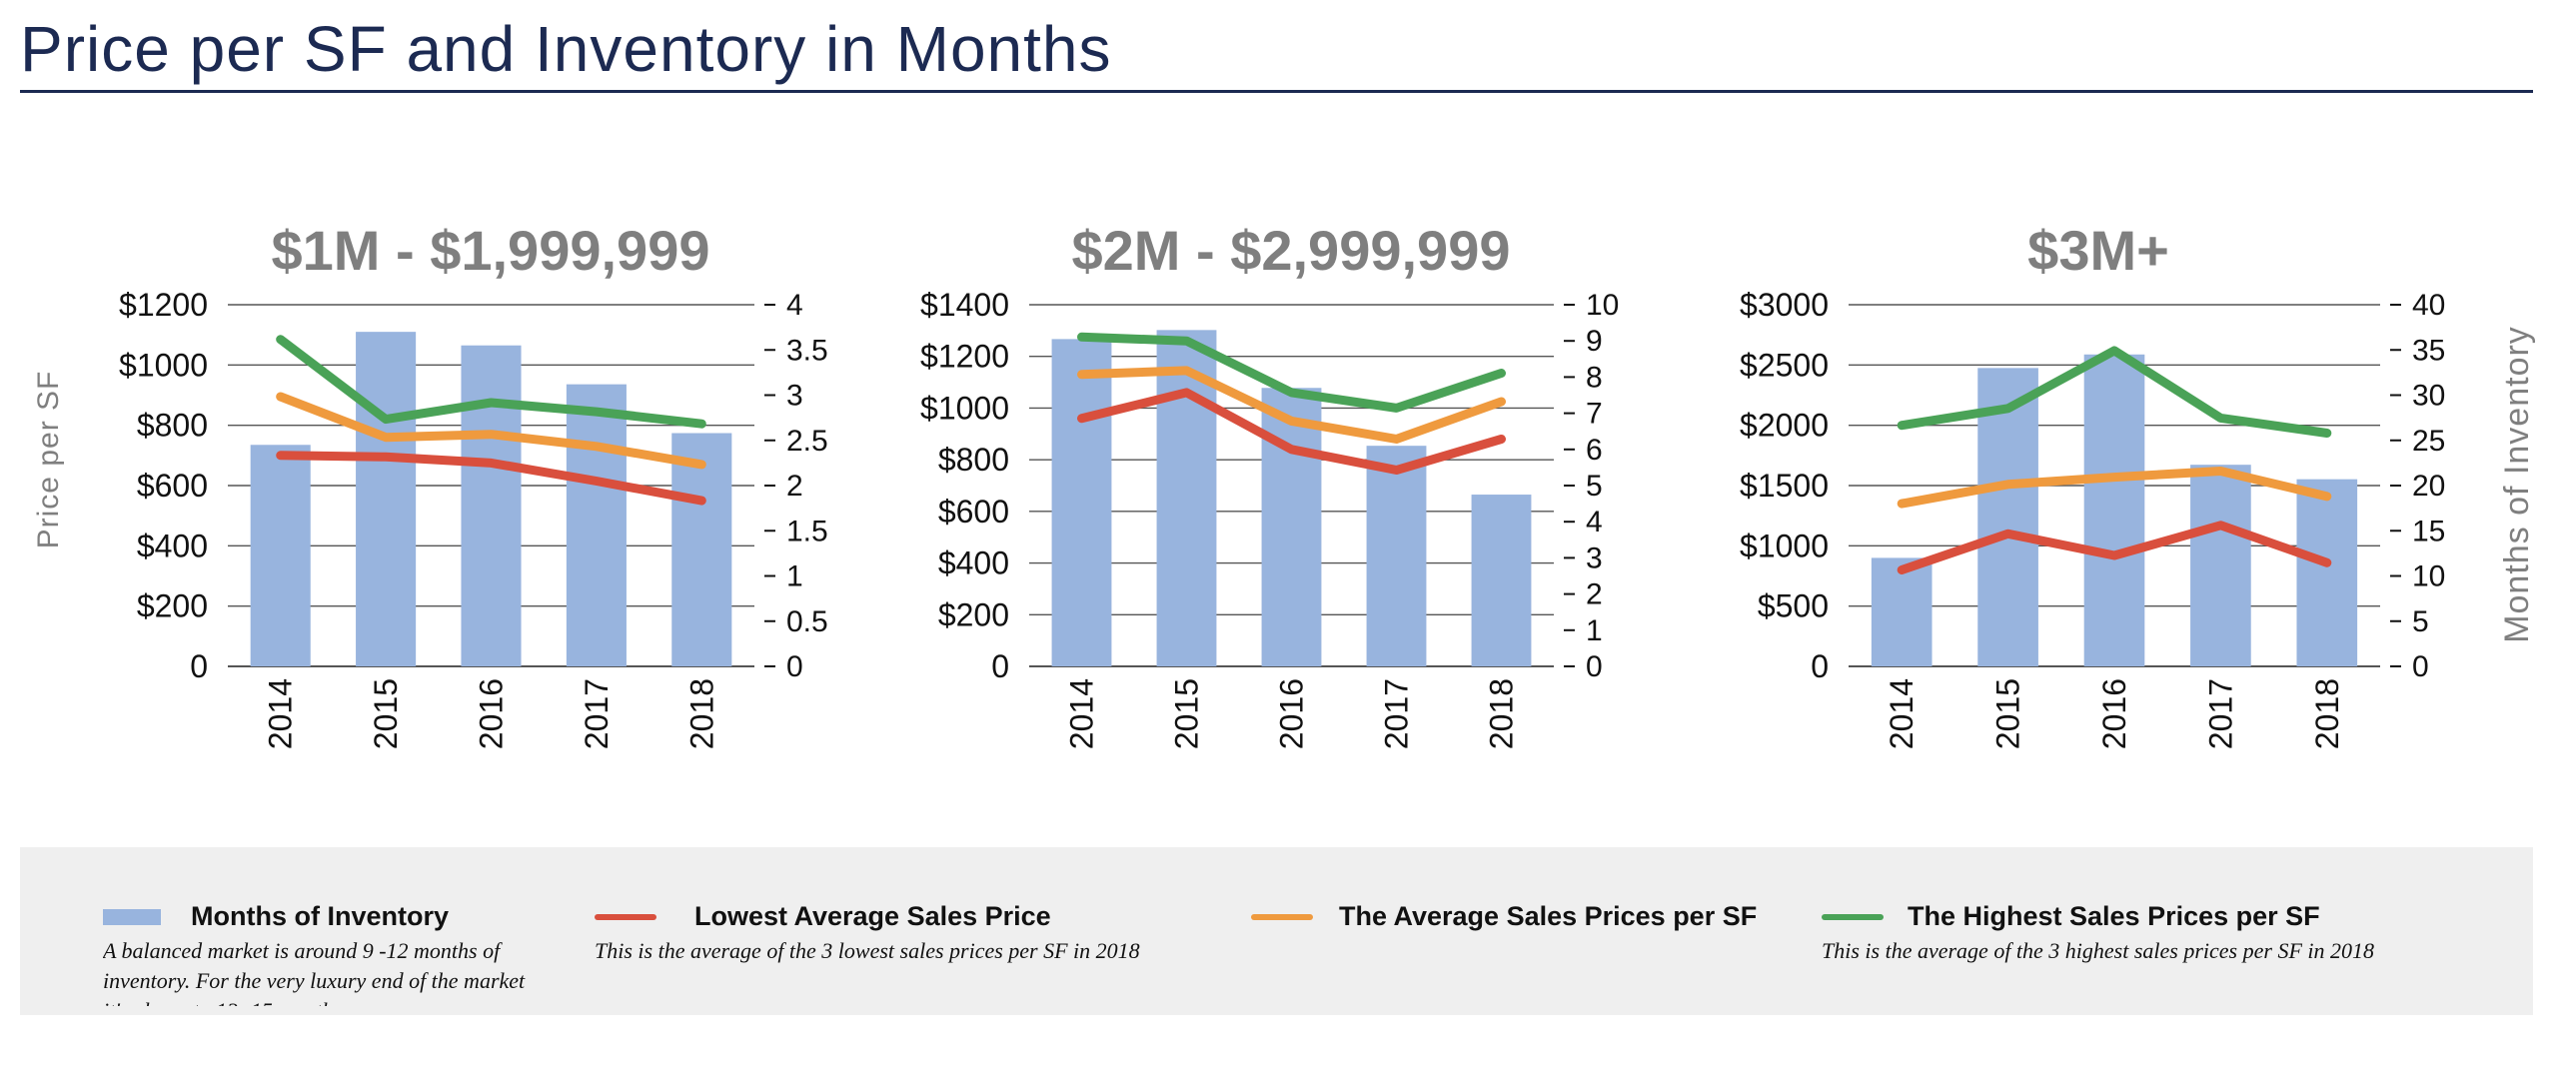 The height and width of the screenshot is (1077, 2576). Describe the element at coordinates (566, 49) in the screenshot. I see `page-title: Price per SF and Inventory in Months` at that location.